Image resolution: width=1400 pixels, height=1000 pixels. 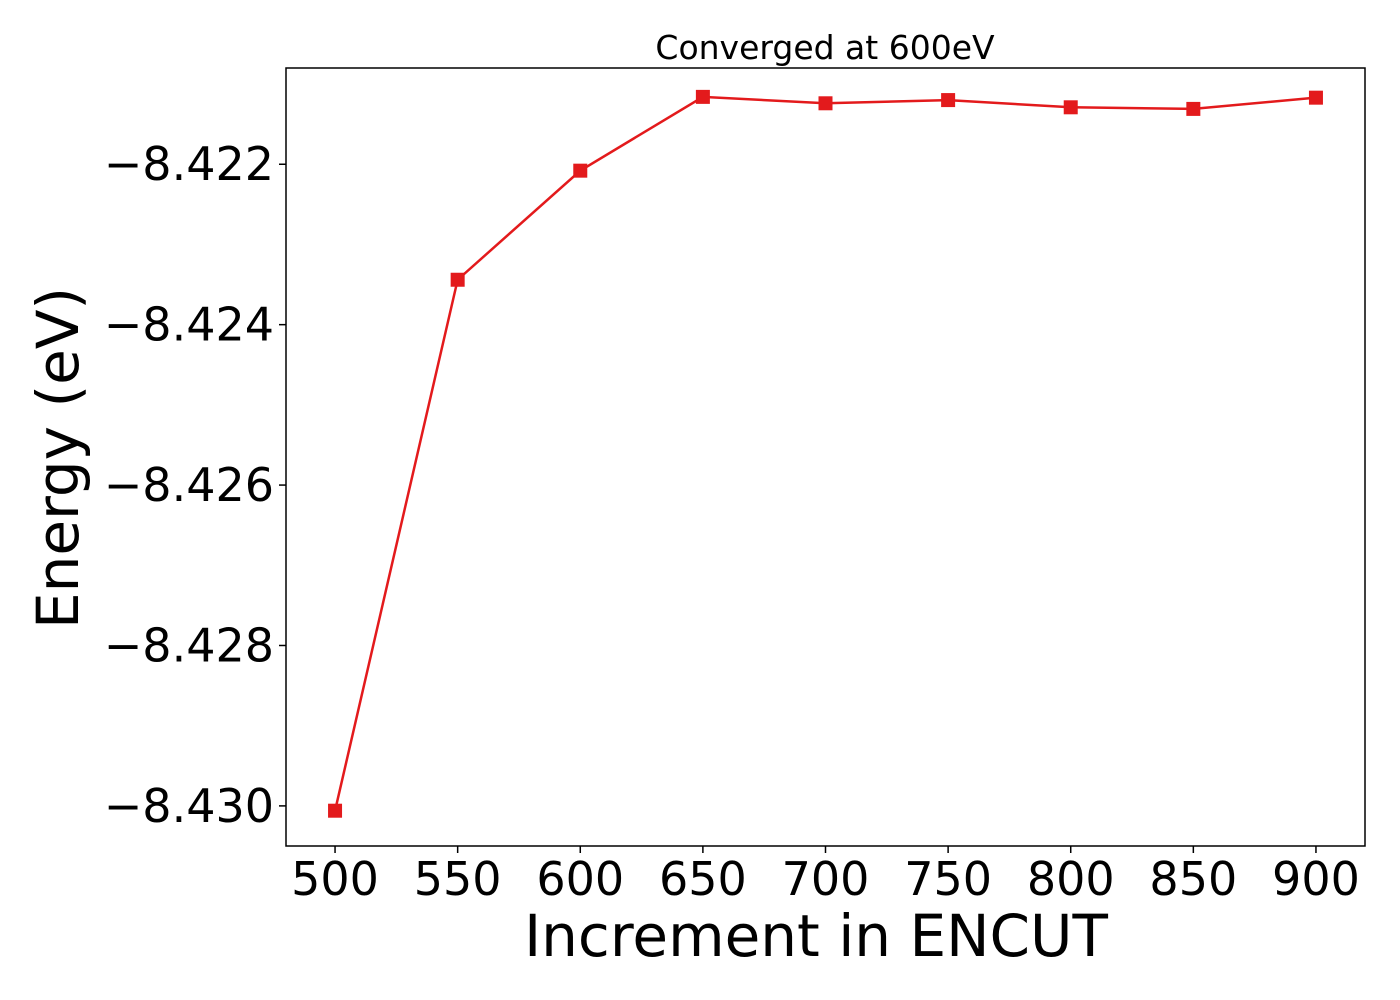 What do you see at coordinates (826, 879) in the screenshot?
I see `x-tick-label: 700` at bounding box center [826, 879].